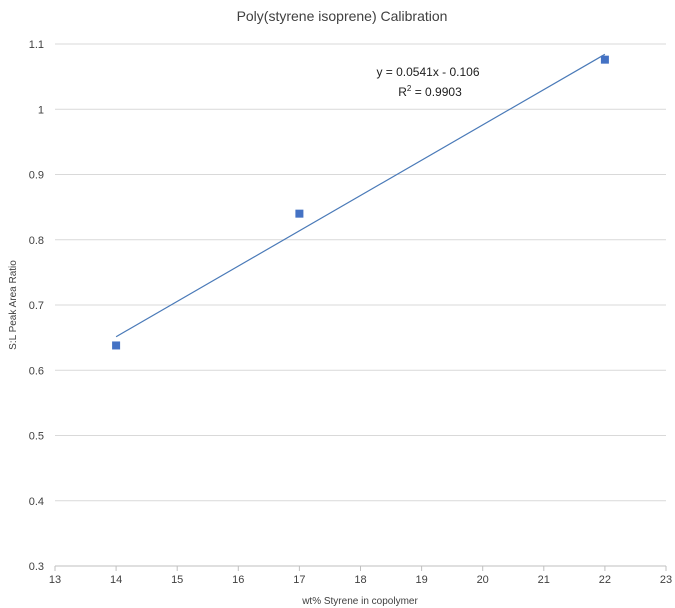  I want to click on y-tick-label: 0.6, so click(36, 371).